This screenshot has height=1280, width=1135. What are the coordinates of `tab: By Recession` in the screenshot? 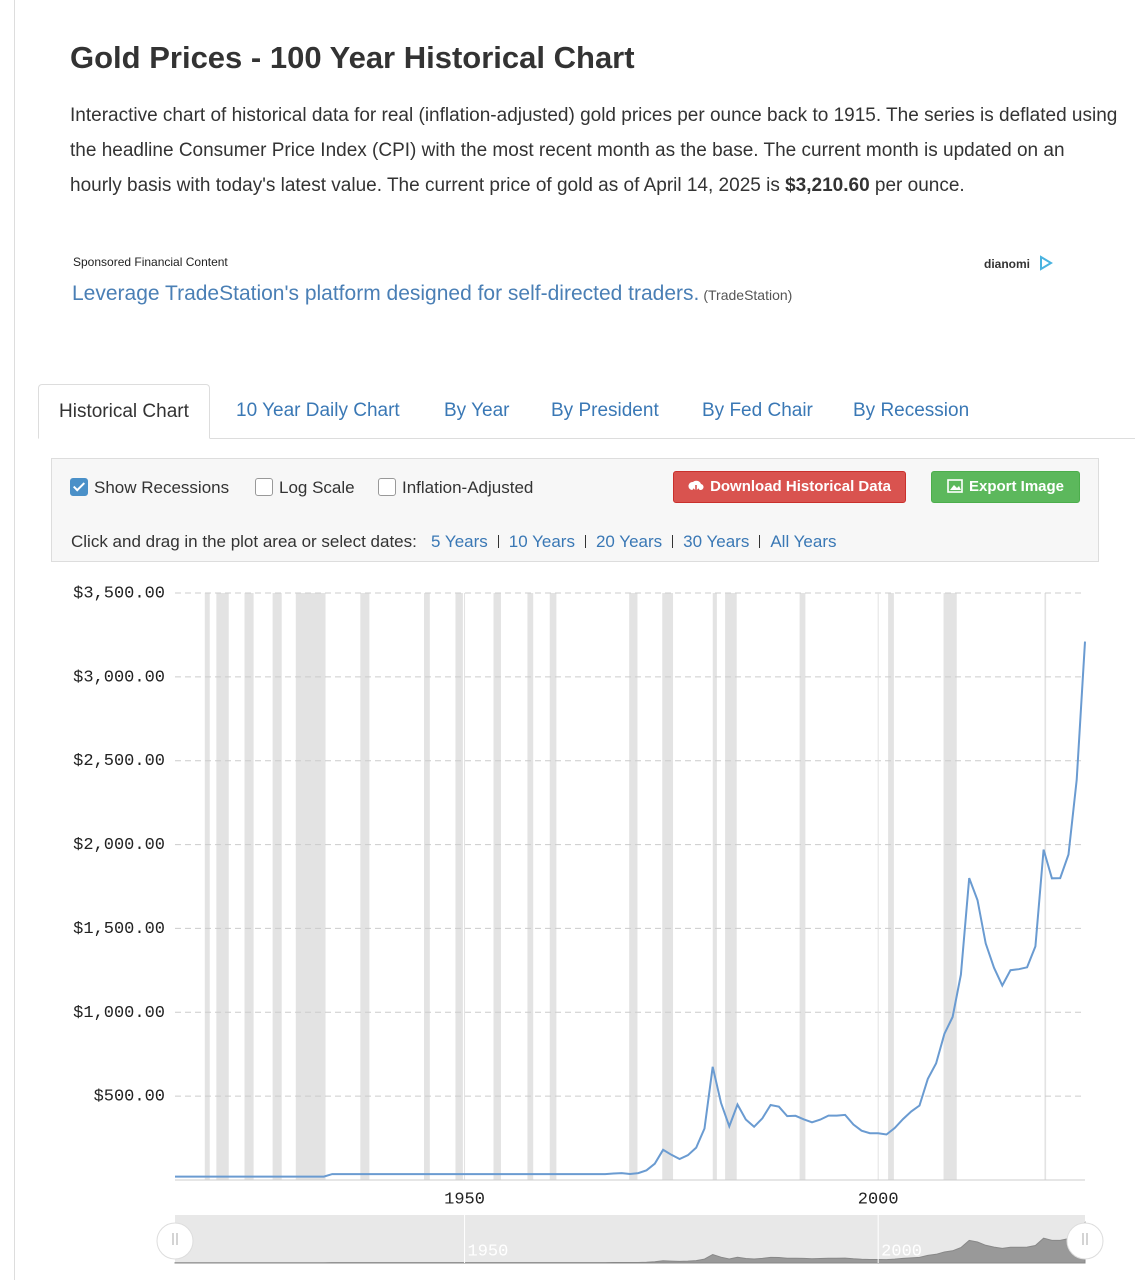 It's located at (911, 410).